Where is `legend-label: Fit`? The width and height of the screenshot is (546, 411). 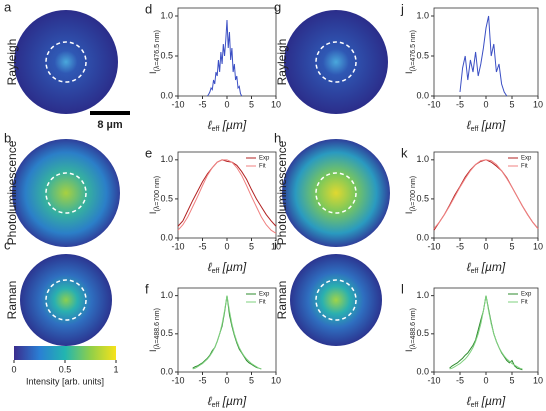
legend-label: Fit is located at coordinates (524, 167).